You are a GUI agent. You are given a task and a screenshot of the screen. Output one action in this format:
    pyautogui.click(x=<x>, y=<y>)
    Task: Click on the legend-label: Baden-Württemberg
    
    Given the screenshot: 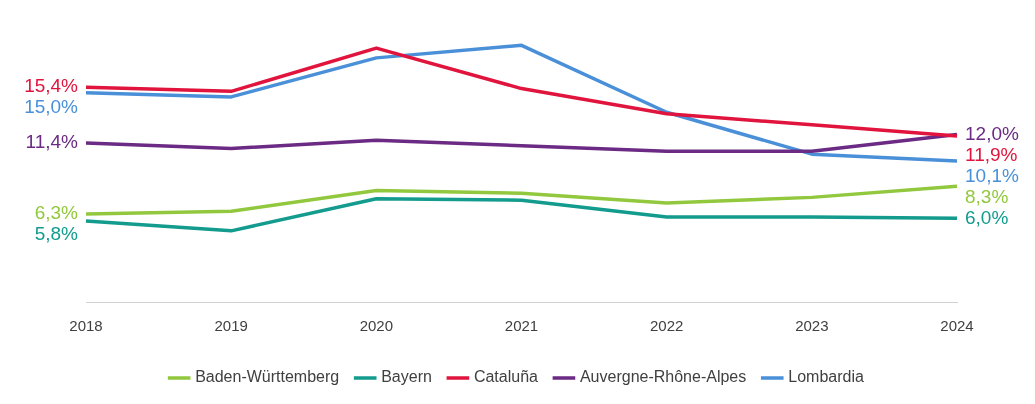 What is the action you would take?
    pyautogui.click(x=267, y=377)
    